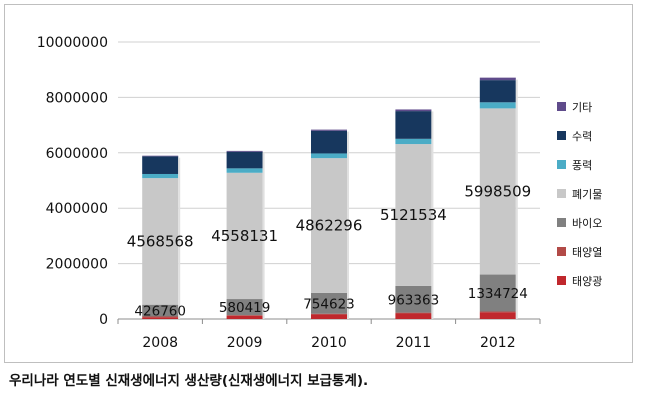 This screenshot has width=647, height=403. What do you see at coordinates (77, 265) in the screenshot?
I see `y-tick-label: 2000000` at bounding box center [77, 265].